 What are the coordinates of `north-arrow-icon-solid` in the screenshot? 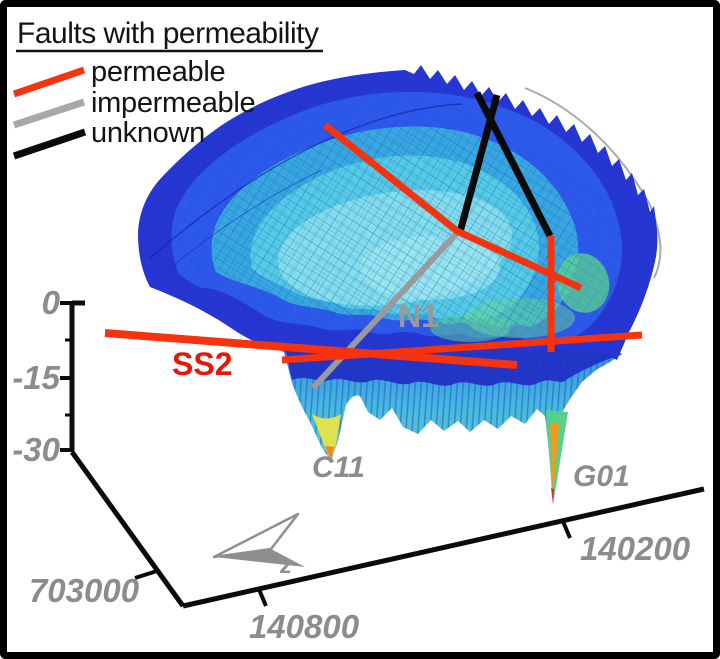 It's located at (259, 558).